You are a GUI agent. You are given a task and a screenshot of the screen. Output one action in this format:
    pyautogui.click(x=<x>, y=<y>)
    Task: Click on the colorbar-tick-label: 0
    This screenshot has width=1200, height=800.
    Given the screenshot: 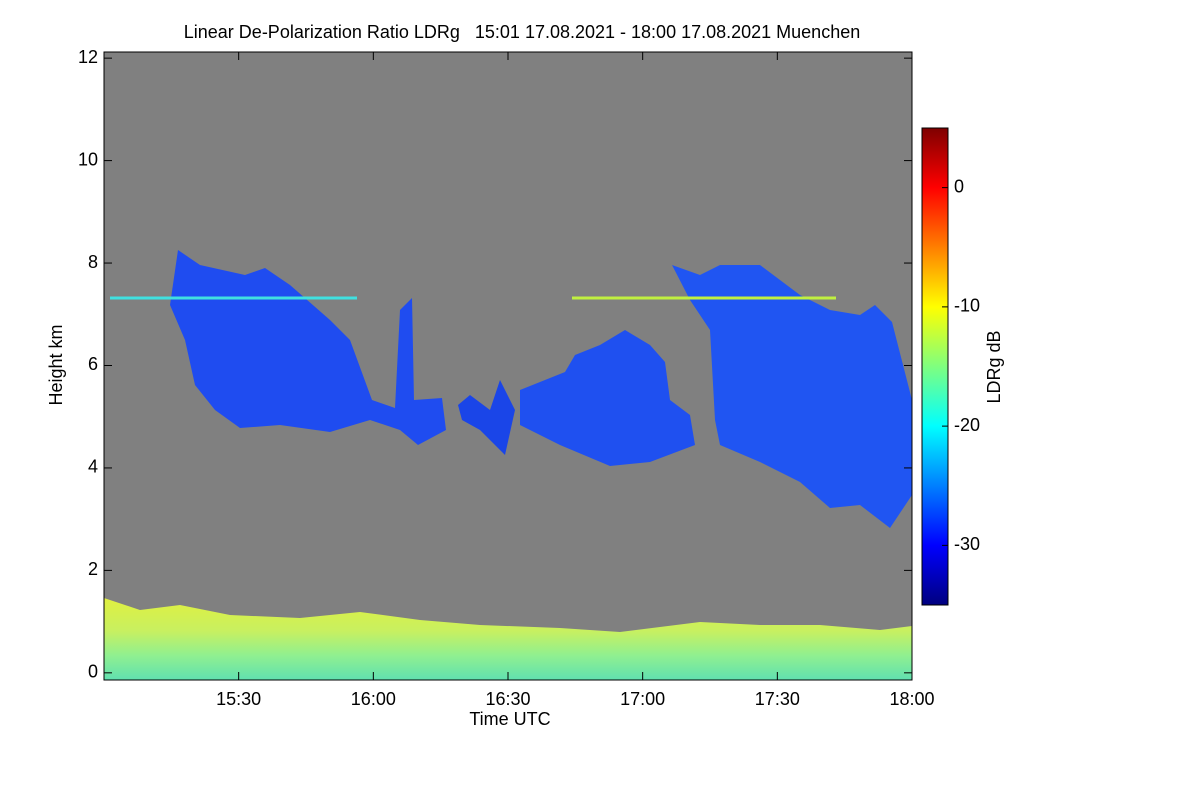 What is the action you would take?
    pyautogui.click(x=959, y=186)
    